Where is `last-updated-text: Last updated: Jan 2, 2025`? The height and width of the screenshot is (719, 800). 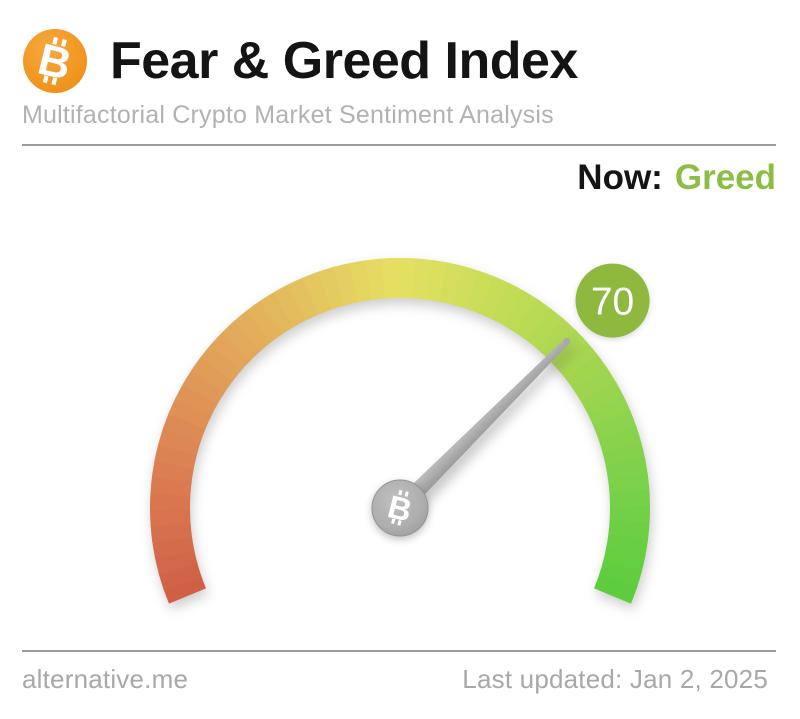 last-updated-text: Last updated: Jan 2, 2025 is located at coordinates (615, 679).